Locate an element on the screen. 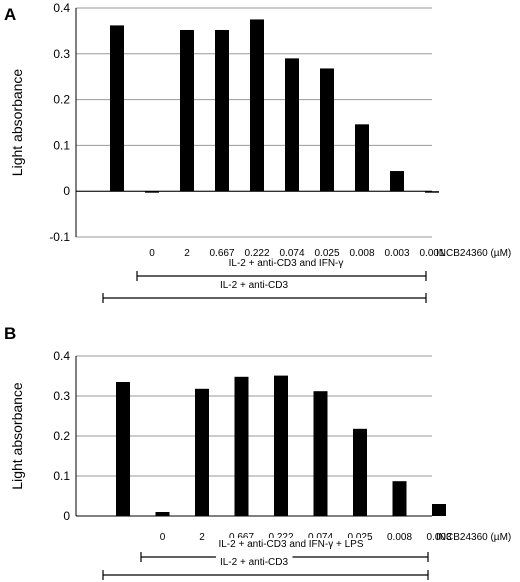 The width and height of the screenshot is (520, 582). bracket-label: IL-2 + anti-CD3 and IFN-γ + LPS is located at coordinates (290, 544).